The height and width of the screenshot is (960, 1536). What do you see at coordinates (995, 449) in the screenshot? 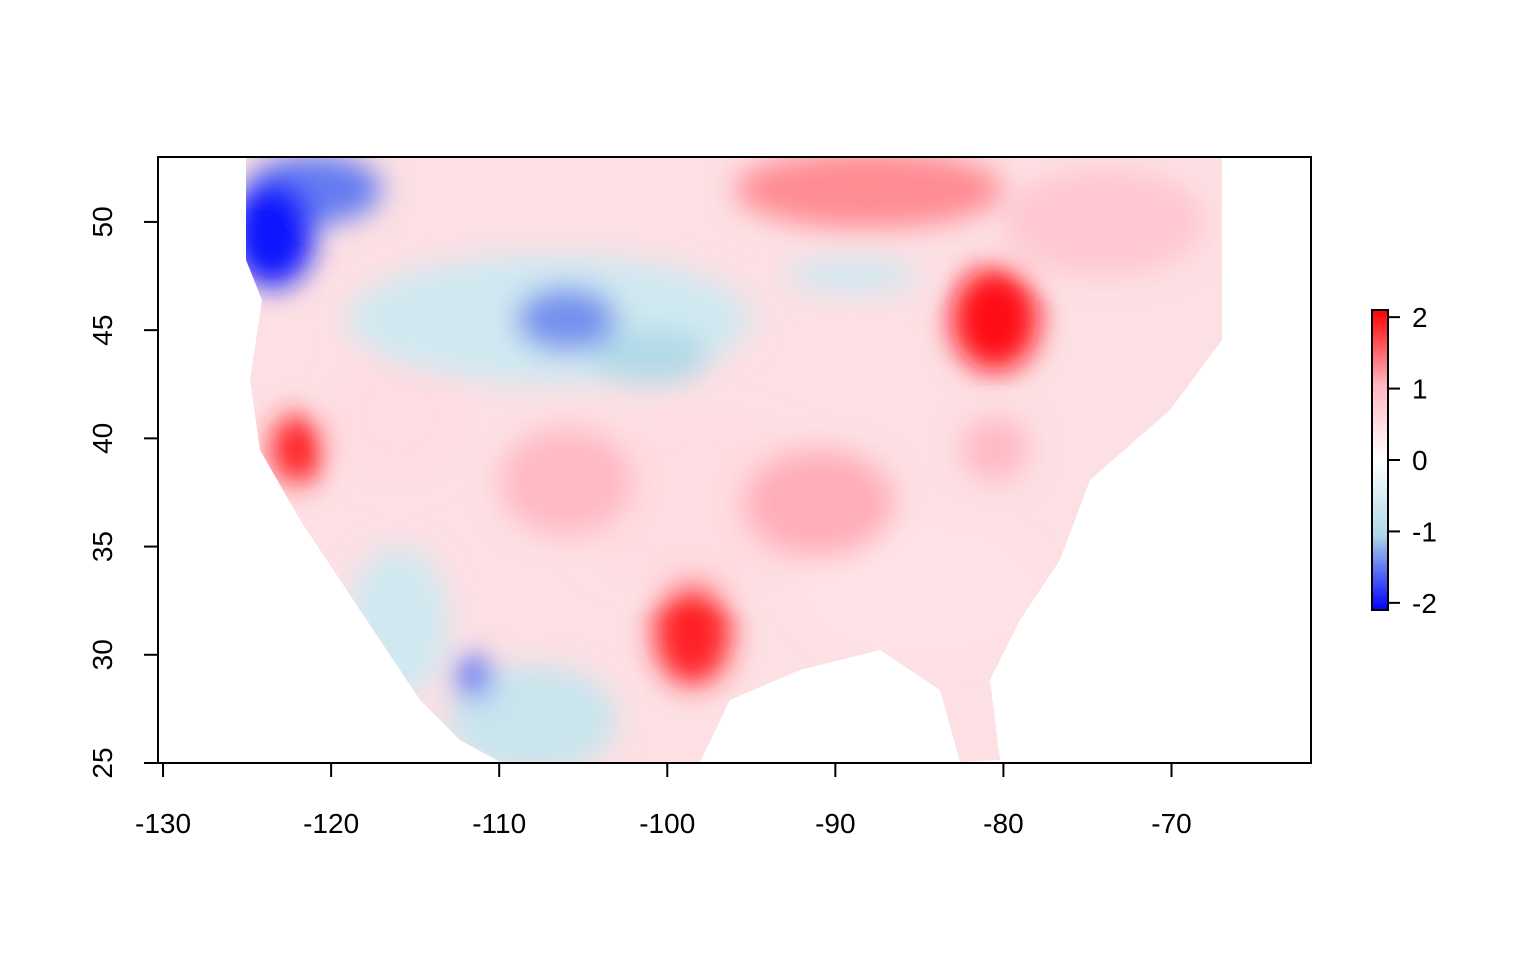
I see `region-ohio-warm` at bounding box center [995, 449].